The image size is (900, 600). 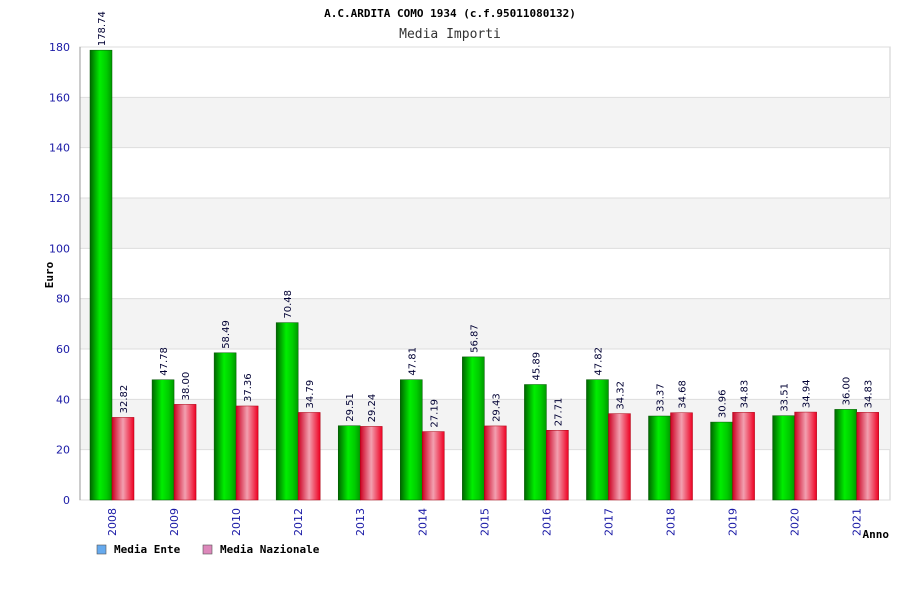 What do you see at coordinates (620, 395) in the screenshot?
I see `value-label-media-nazionale: 34.32` at bounding box center [620, 395].